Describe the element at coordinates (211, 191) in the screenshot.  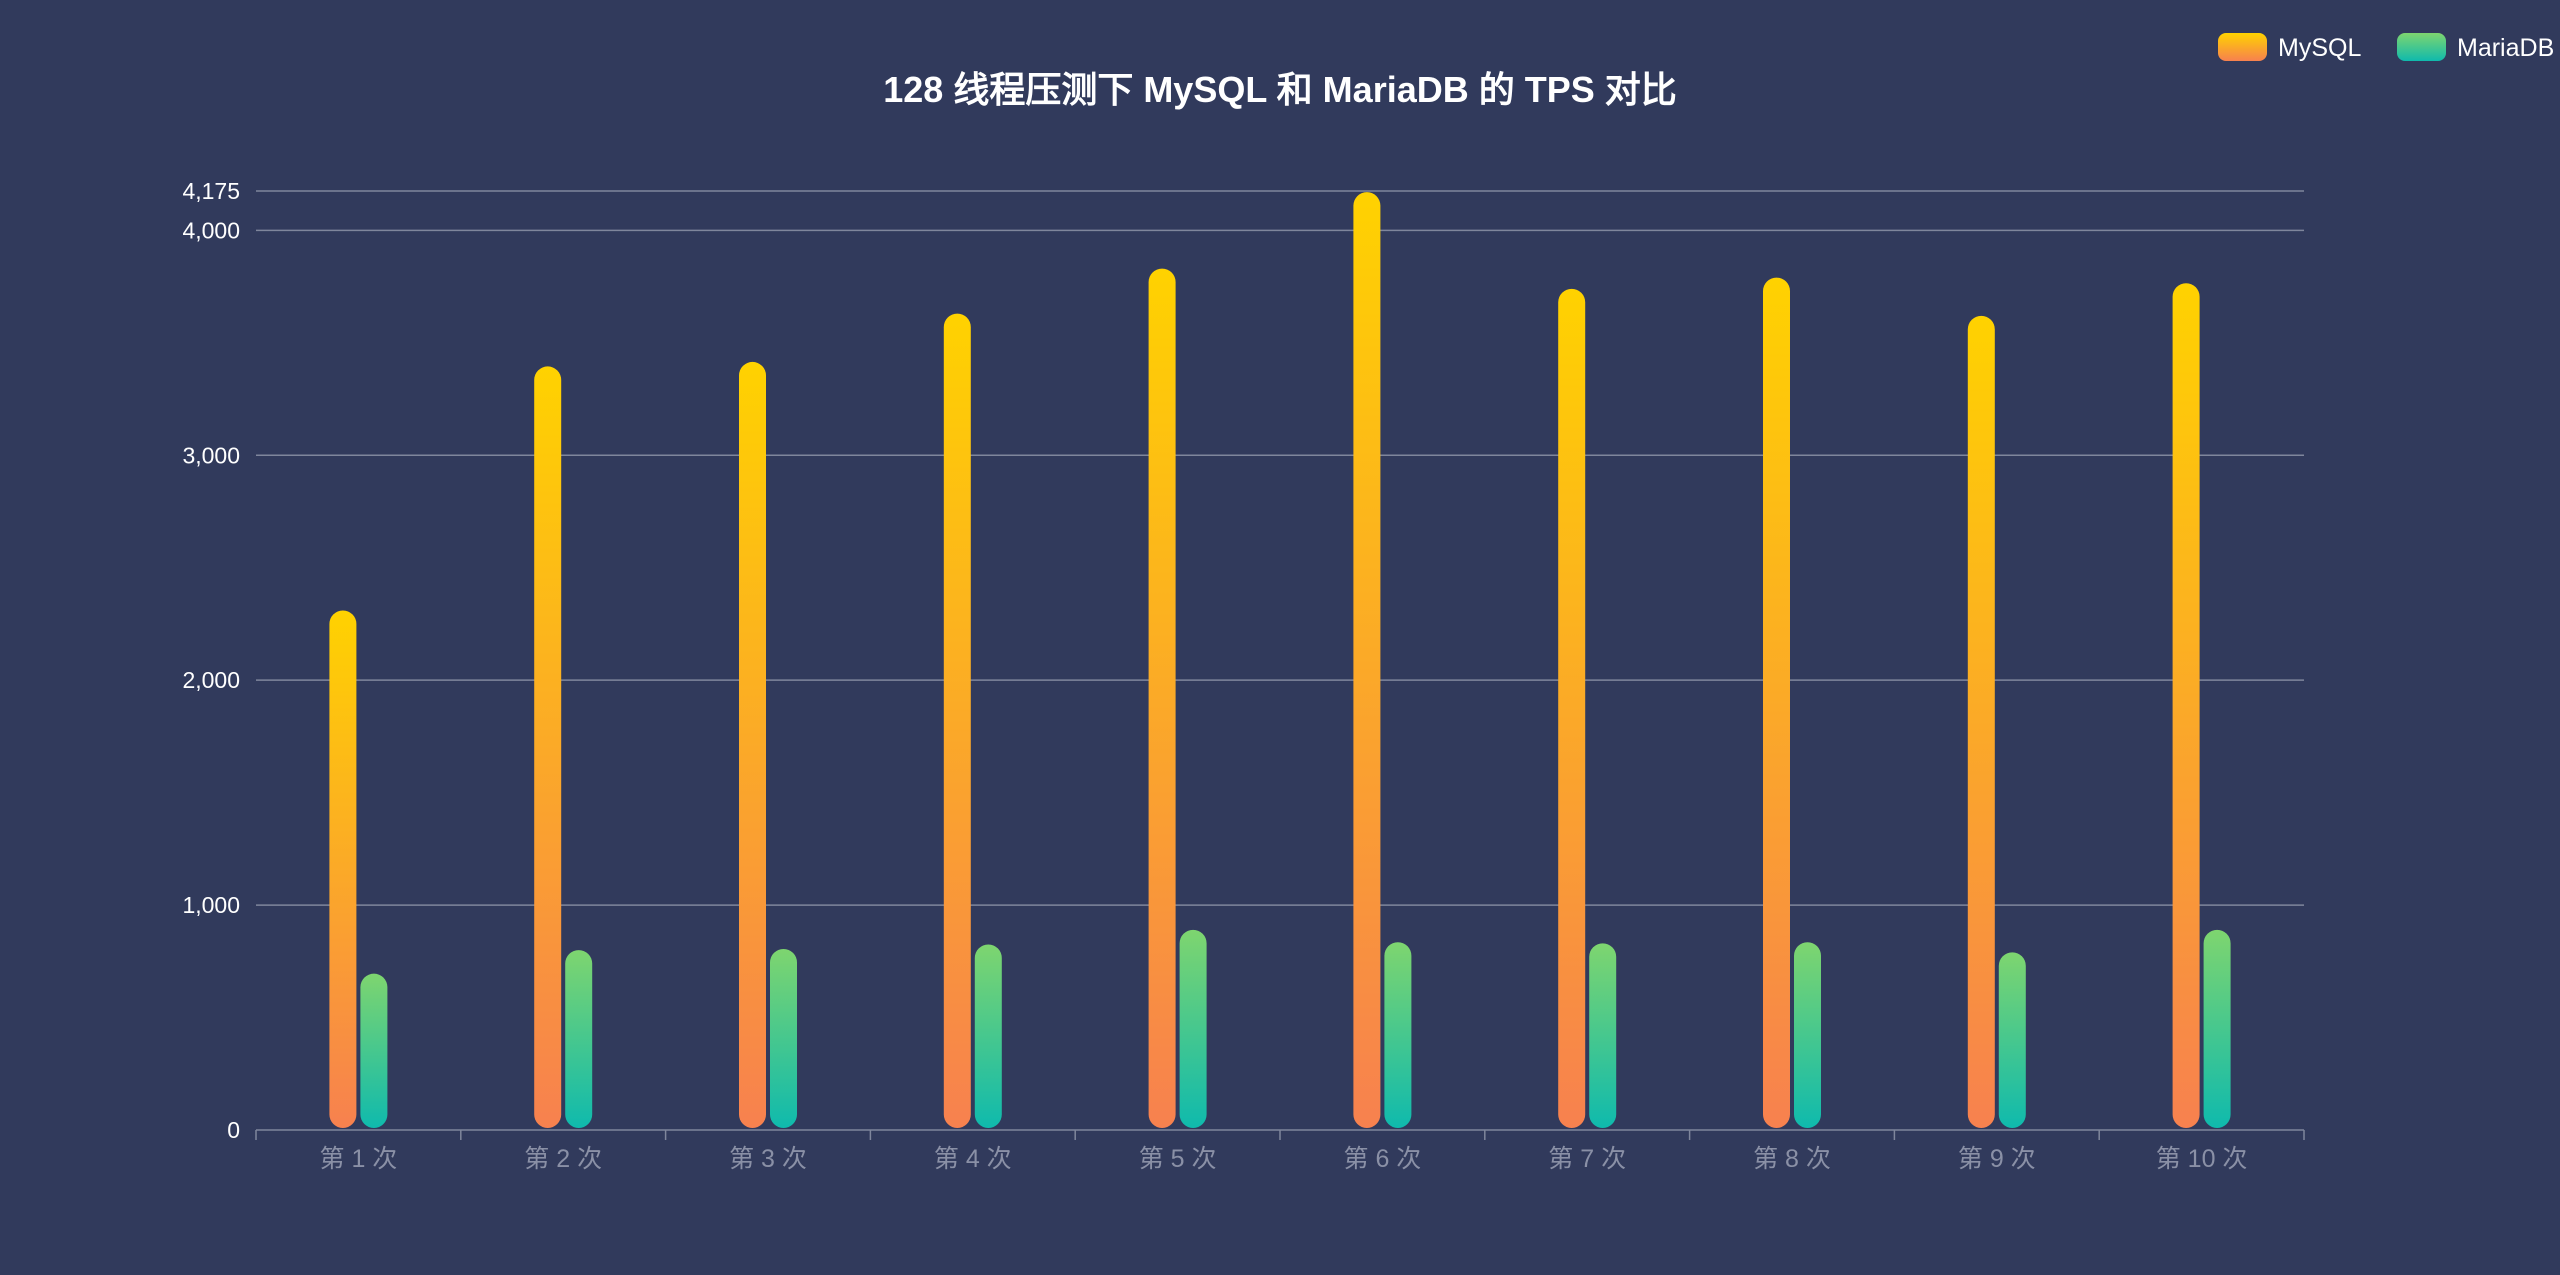
I see `y-tick-label: 4,175` at that location.